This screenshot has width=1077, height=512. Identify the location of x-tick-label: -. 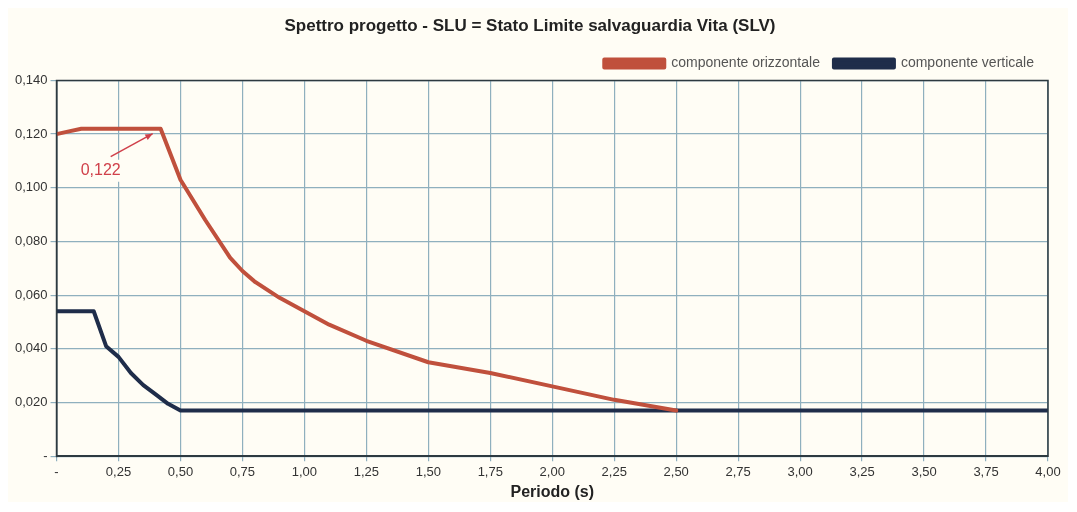
(56, 471).